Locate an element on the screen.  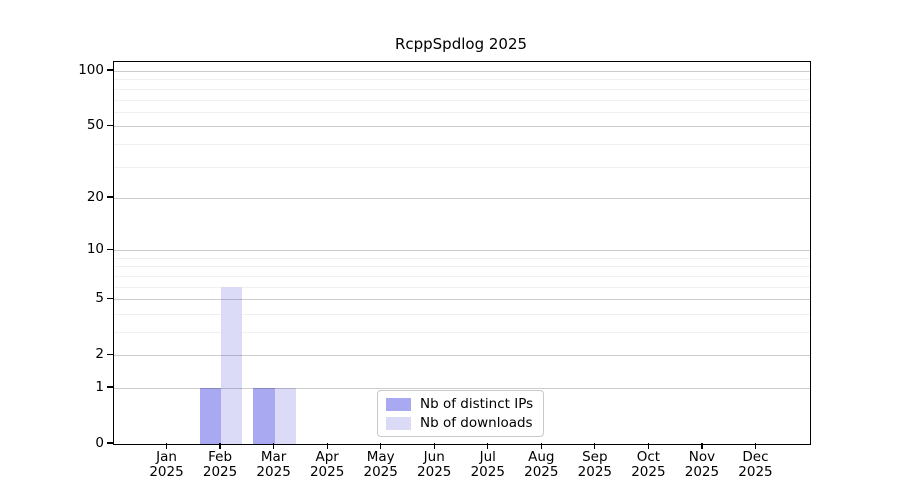
x-tick-label: Aug 2025 is located at coordinates (541, 465).